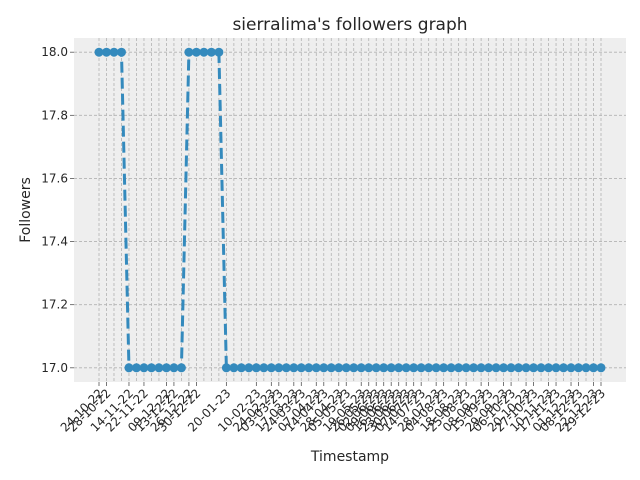  I want to click on y-tick-label: 18.0, so click(54, 52).